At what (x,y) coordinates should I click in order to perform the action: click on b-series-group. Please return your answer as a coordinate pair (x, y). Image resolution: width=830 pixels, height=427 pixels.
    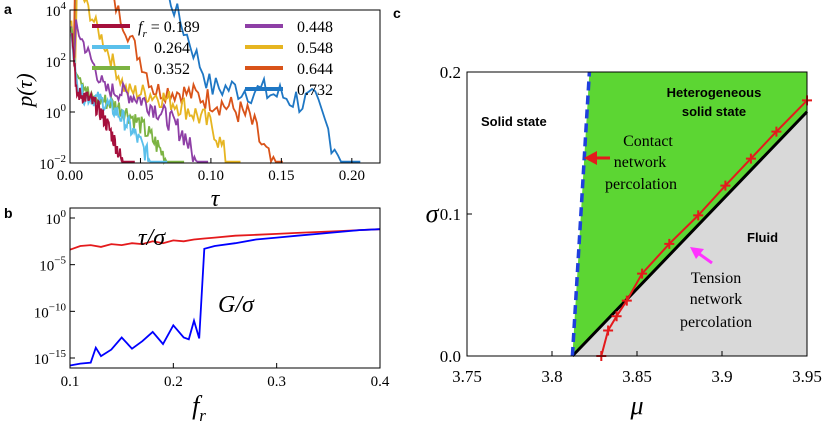
    Looking at the image, I should click on (225, 297).